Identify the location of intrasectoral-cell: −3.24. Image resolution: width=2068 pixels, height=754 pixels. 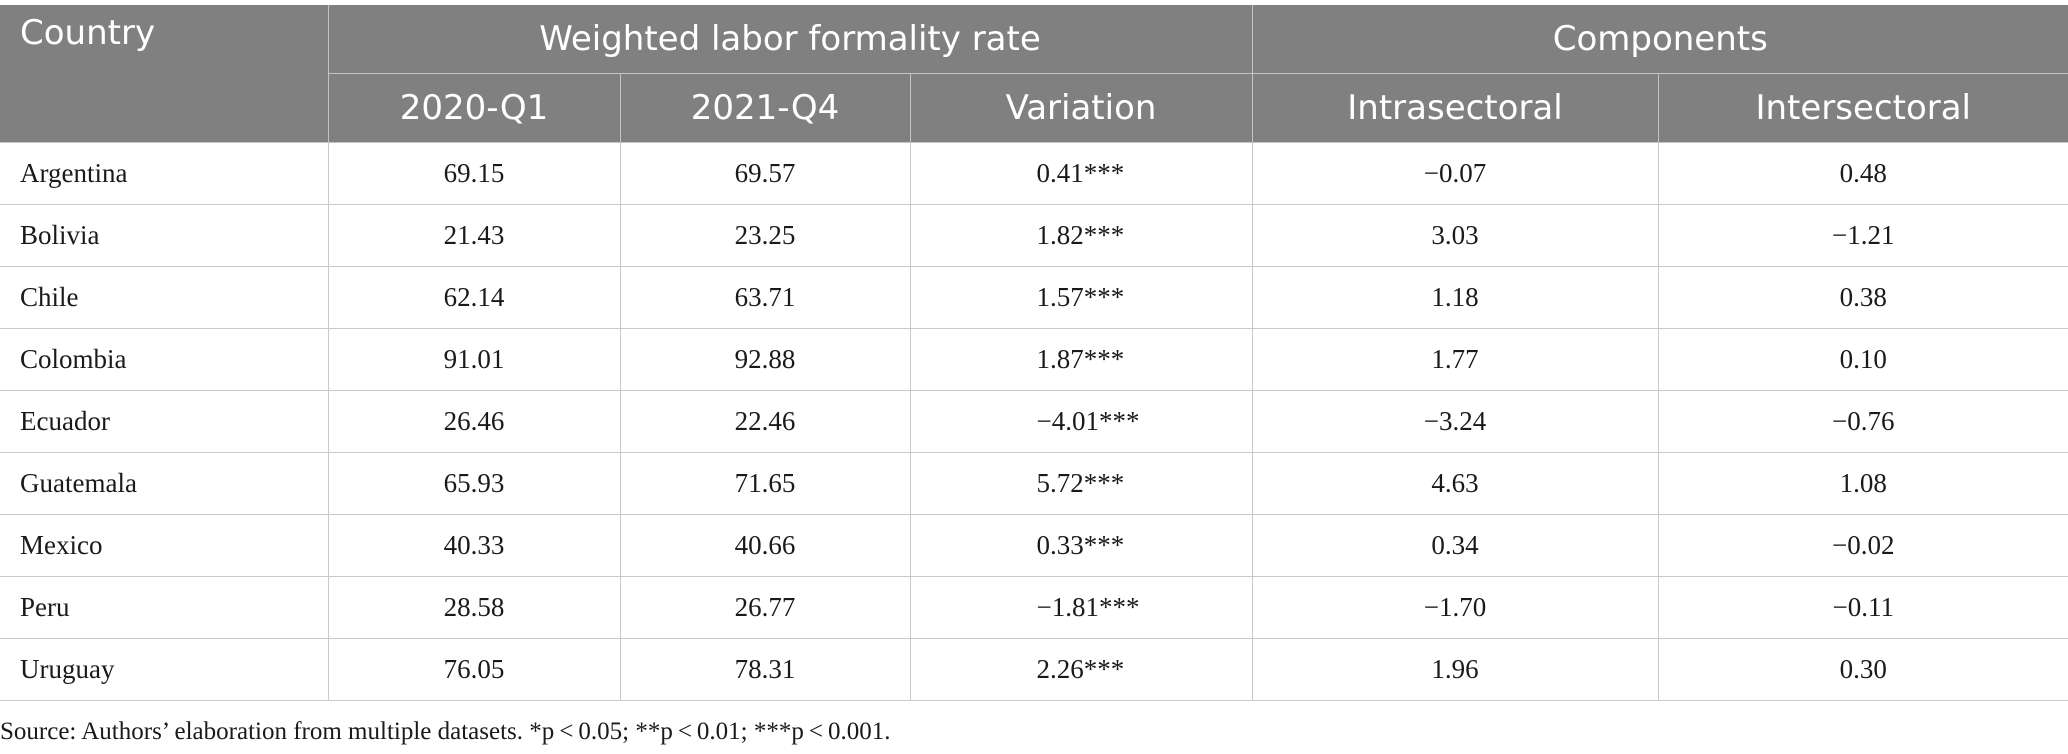
(1455, 421).